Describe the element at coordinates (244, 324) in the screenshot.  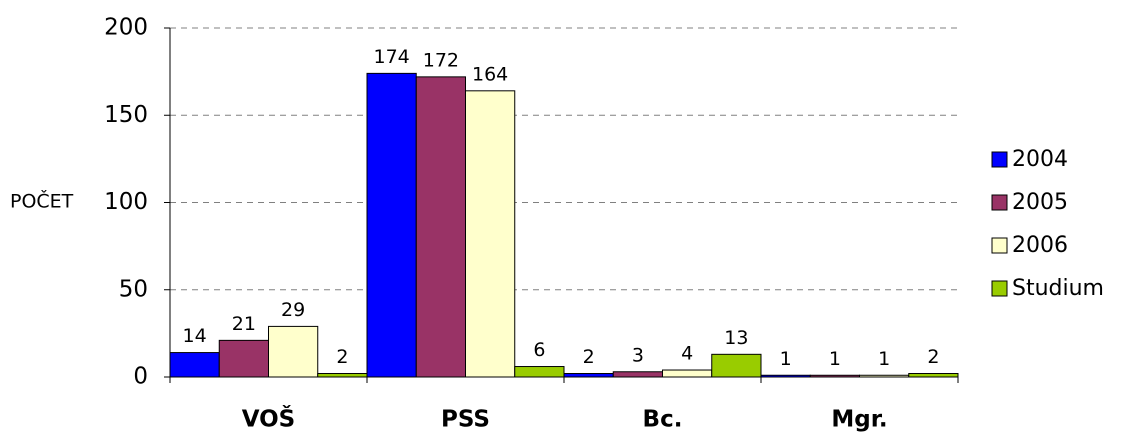
I see `data-label: 21` at that location.